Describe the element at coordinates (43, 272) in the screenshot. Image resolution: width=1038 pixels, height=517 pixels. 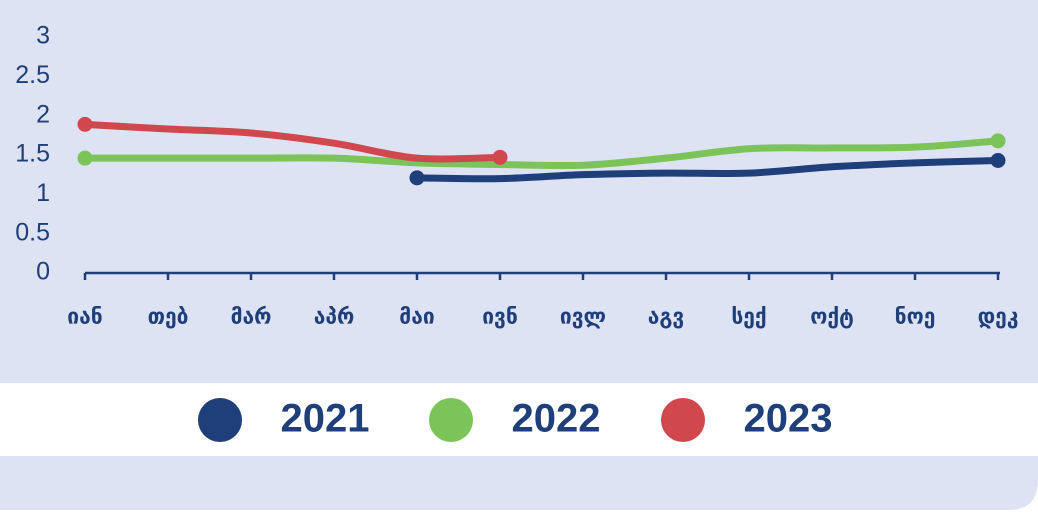
I see `y-tick-label: 0` at that location.